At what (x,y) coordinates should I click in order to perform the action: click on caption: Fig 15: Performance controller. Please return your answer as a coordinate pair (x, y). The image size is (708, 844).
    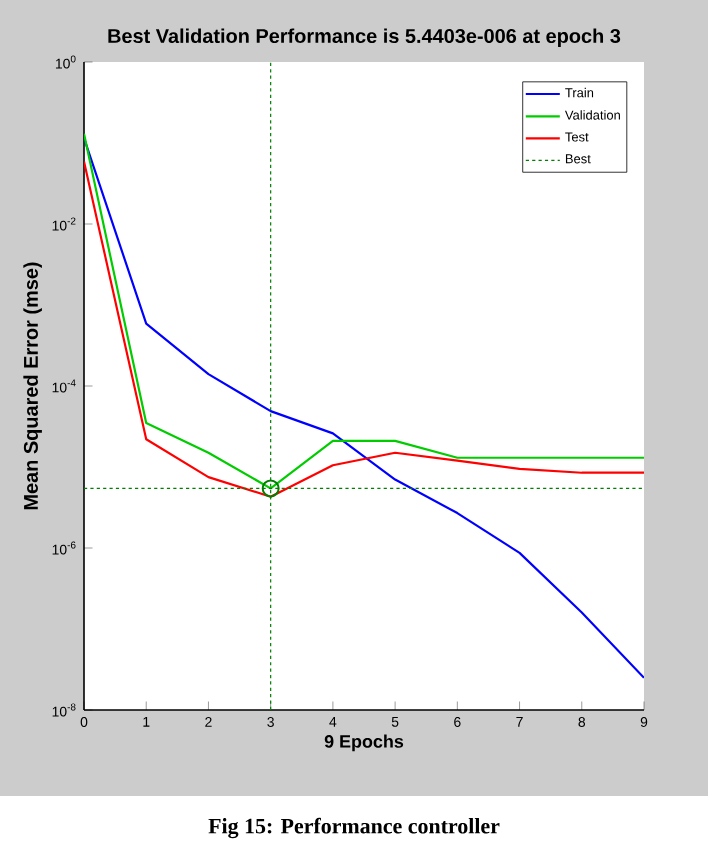
    Looking at the image, I should click on (354, 828).